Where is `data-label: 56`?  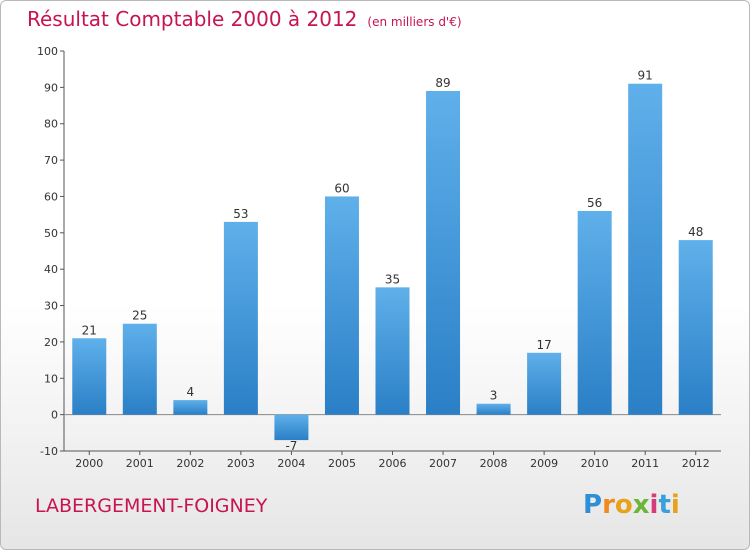
data-label: 56 is located at coordinates (594, 203).